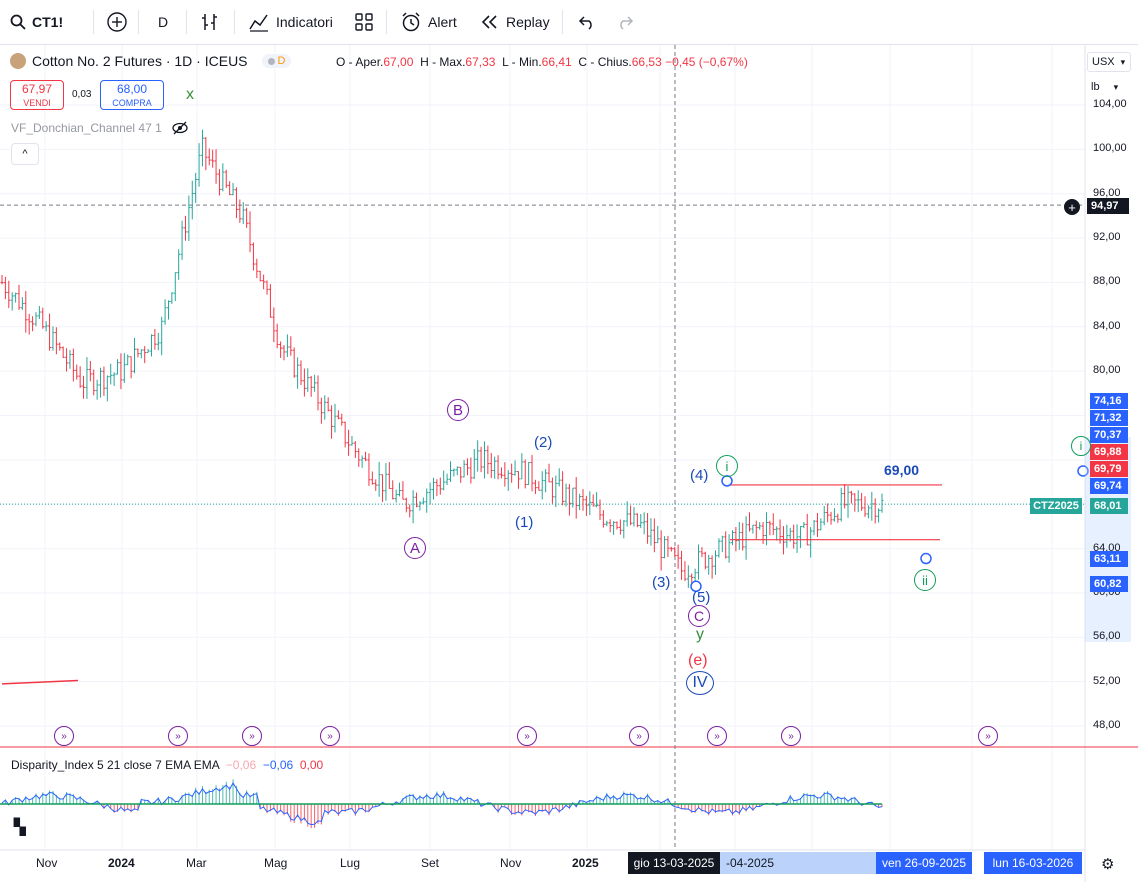  Describe the element at coordinates (1072, 207) in the screenshot. I see `add-alert-plus-icon: +` at that location.